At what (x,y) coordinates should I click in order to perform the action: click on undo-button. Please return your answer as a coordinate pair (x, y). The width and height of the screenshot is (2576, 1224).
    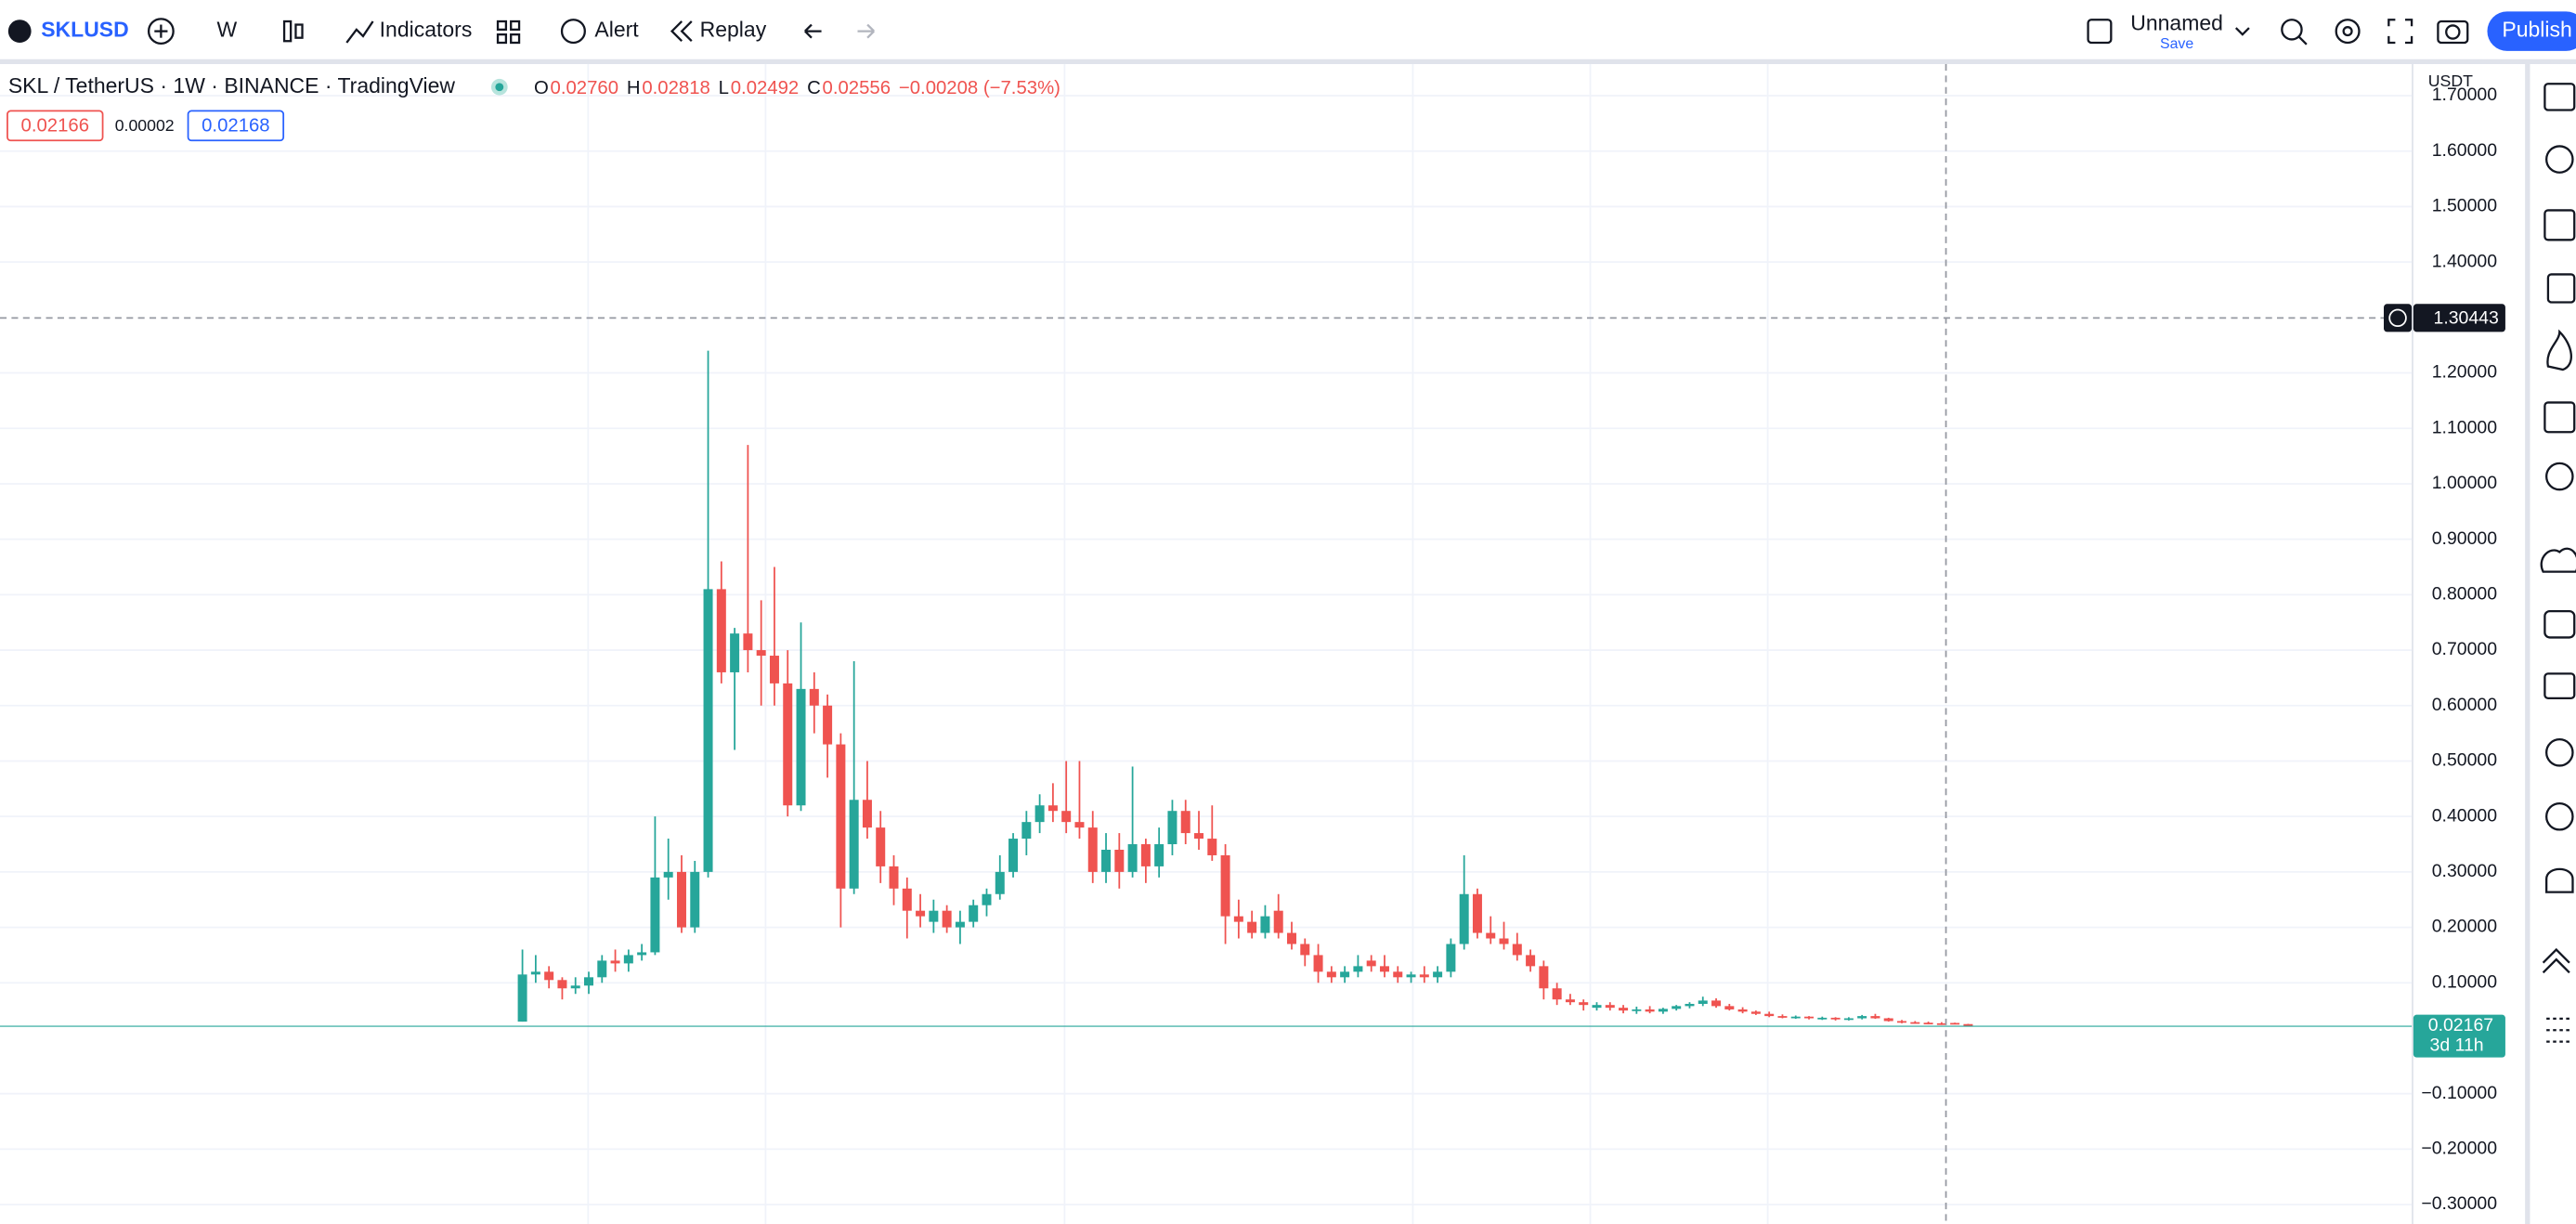
    Looking at the image, I should click on (813, 31).